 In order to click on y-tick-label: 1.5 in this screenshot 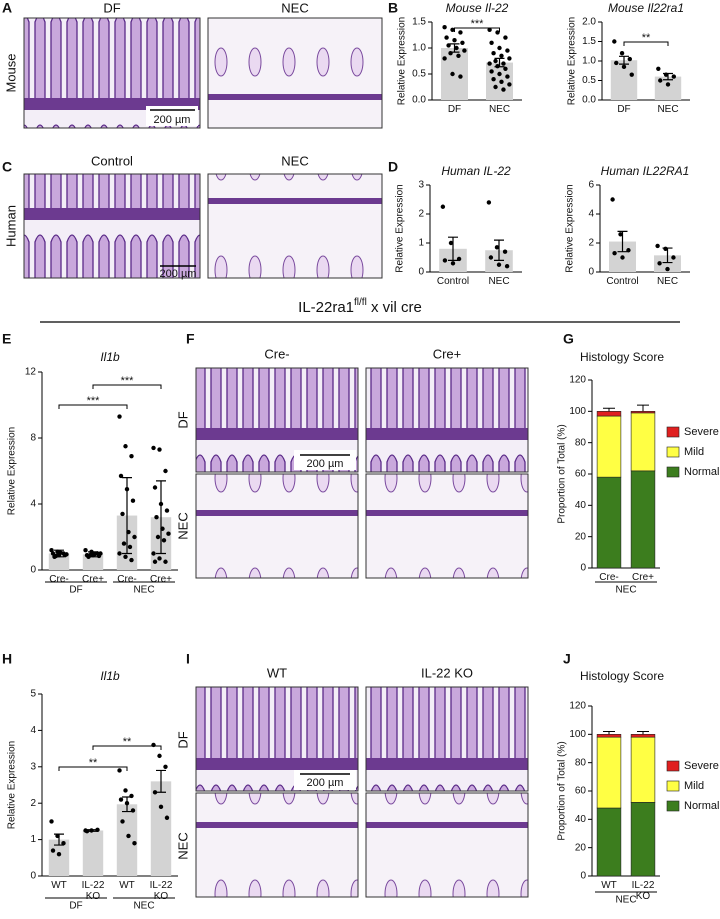, I will do `click(419, 22)`.